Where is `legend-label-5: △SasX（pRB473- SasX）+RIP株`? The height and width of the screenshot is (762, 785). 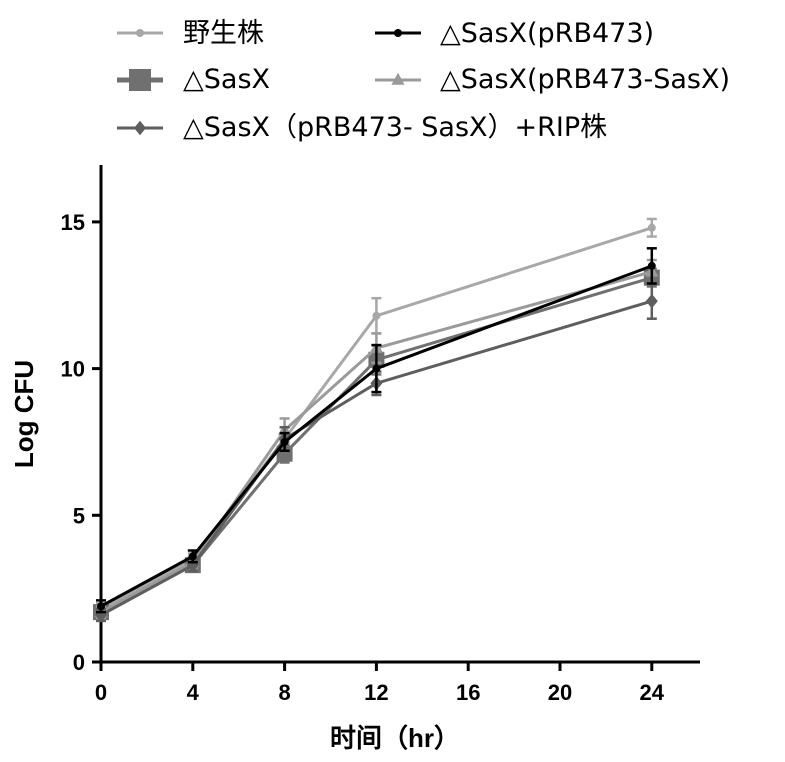 legend-label-5: △SasX（pRB473- SasX）+RIP株 is located at coordinates (395, 127).